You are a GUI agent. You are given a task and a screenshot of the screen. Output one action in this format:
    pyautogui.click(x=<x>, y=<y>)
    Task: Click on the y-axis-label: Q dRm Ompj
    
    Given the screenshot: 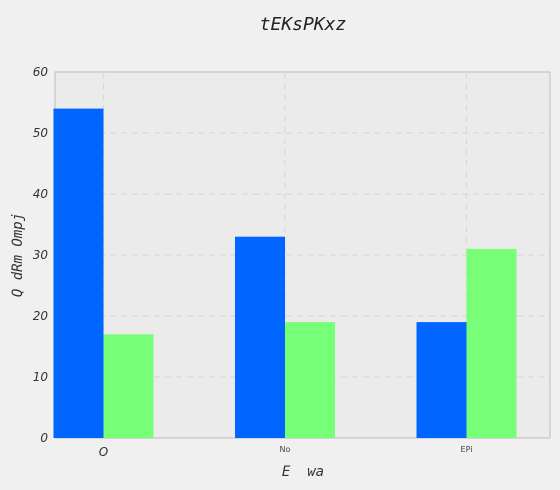 What is the action you would take?
    pyautogui.click(x=18, y=255)
    